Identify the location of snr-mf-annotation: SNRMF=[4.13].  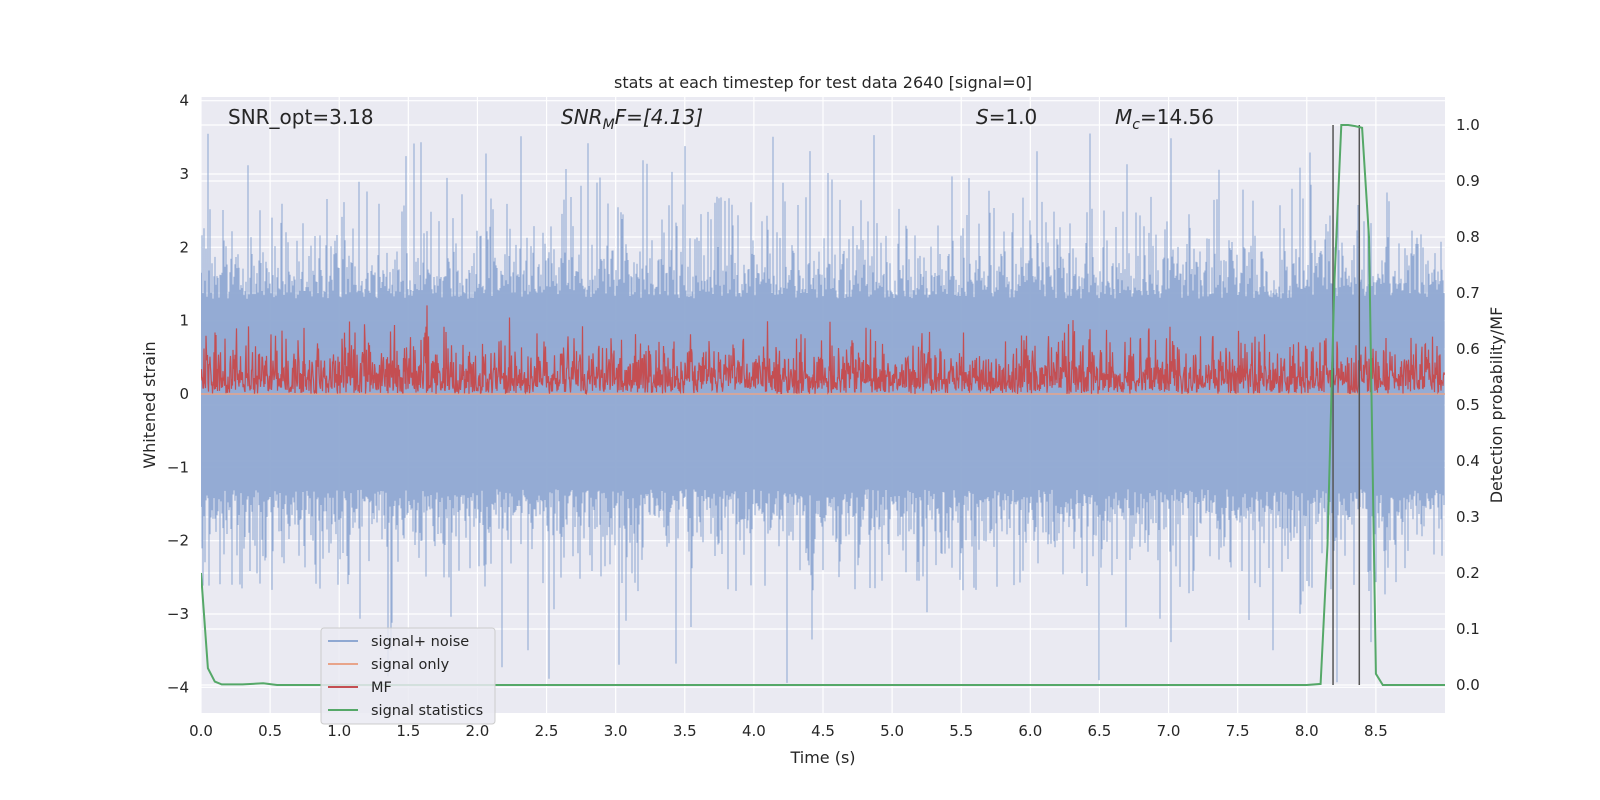
(632, 119).